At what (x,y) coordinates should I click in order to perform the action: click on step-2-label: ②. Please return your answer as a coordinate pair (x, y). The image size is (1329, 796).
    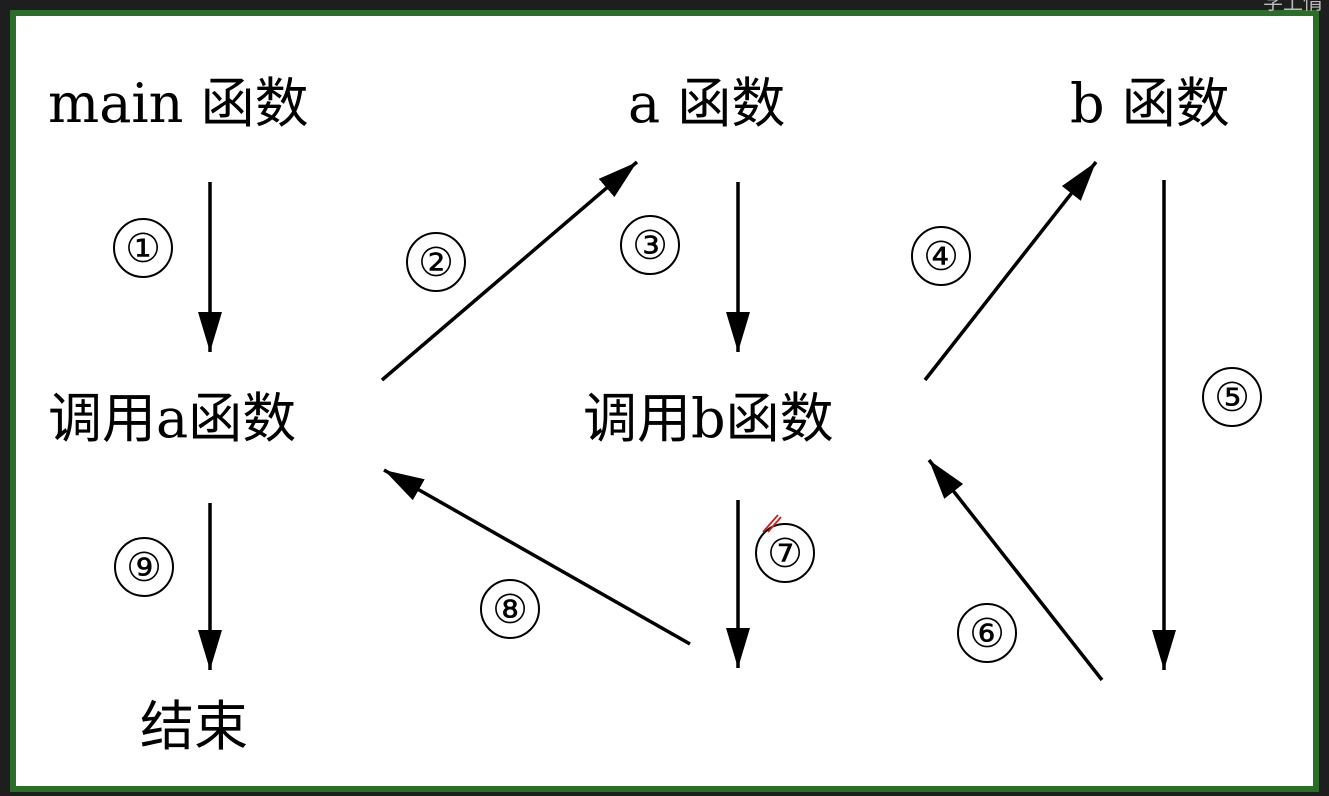
    Looking at the image, I should click on (436, 262).